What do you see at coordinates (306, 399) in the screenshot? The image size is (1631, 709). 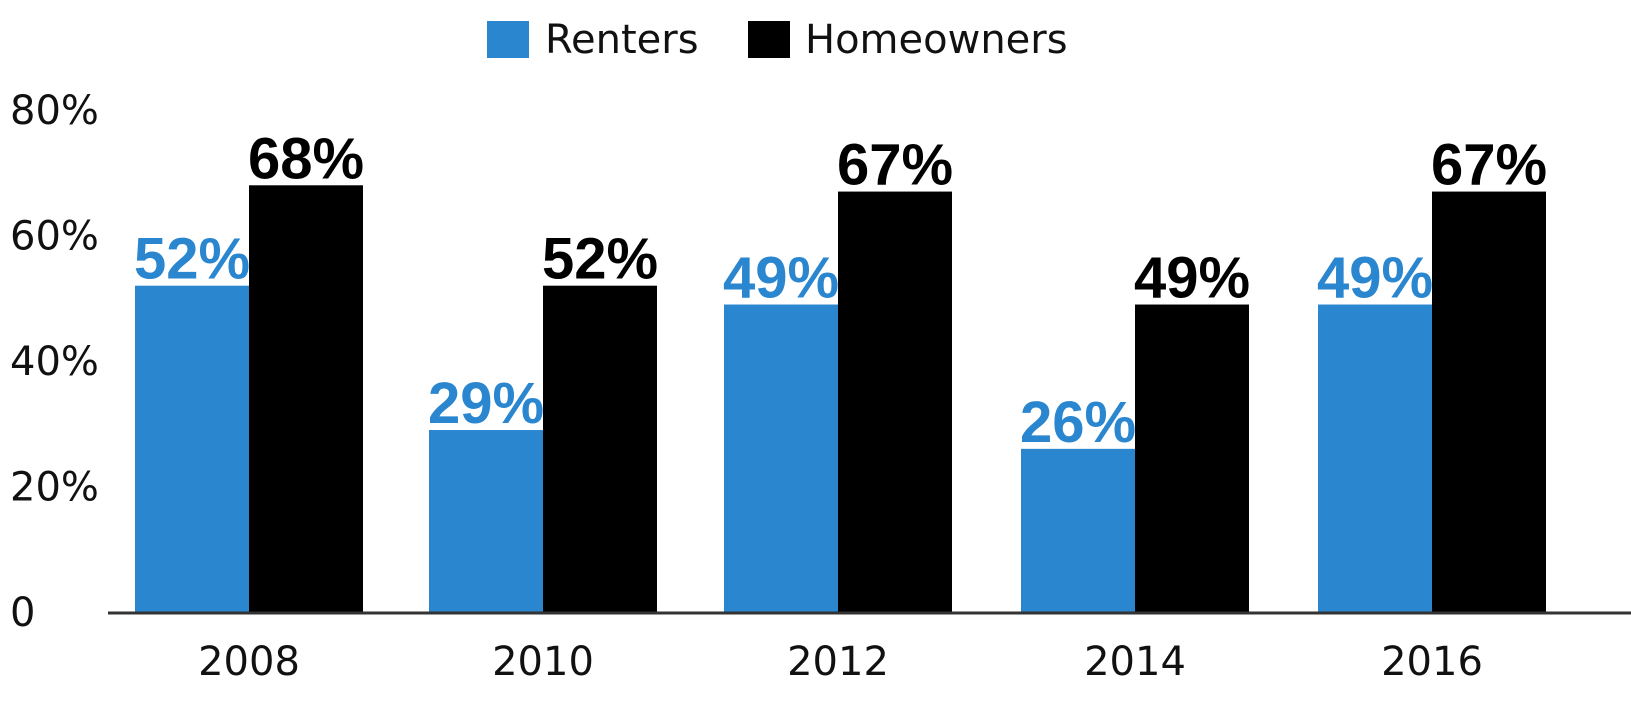 I see `bar-homeowners-2008` at bounding box center [306, 399].